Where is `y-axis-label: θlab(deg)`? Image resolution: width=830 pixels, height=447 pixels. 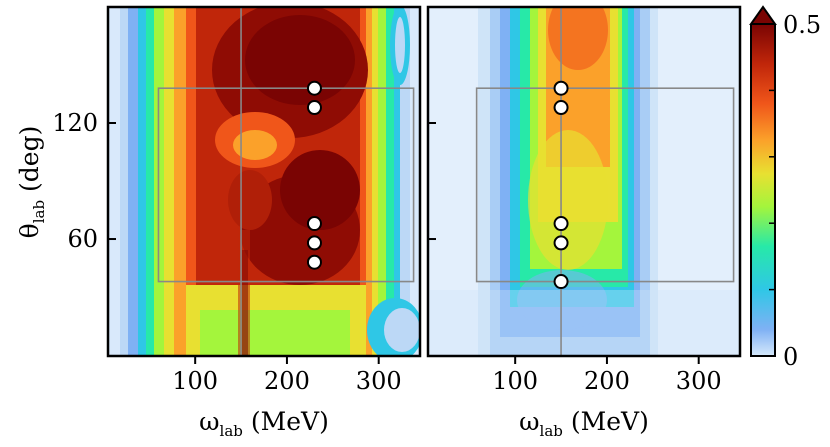
y-axis-label: θlab(deg) is located at coordinates (31, 182).